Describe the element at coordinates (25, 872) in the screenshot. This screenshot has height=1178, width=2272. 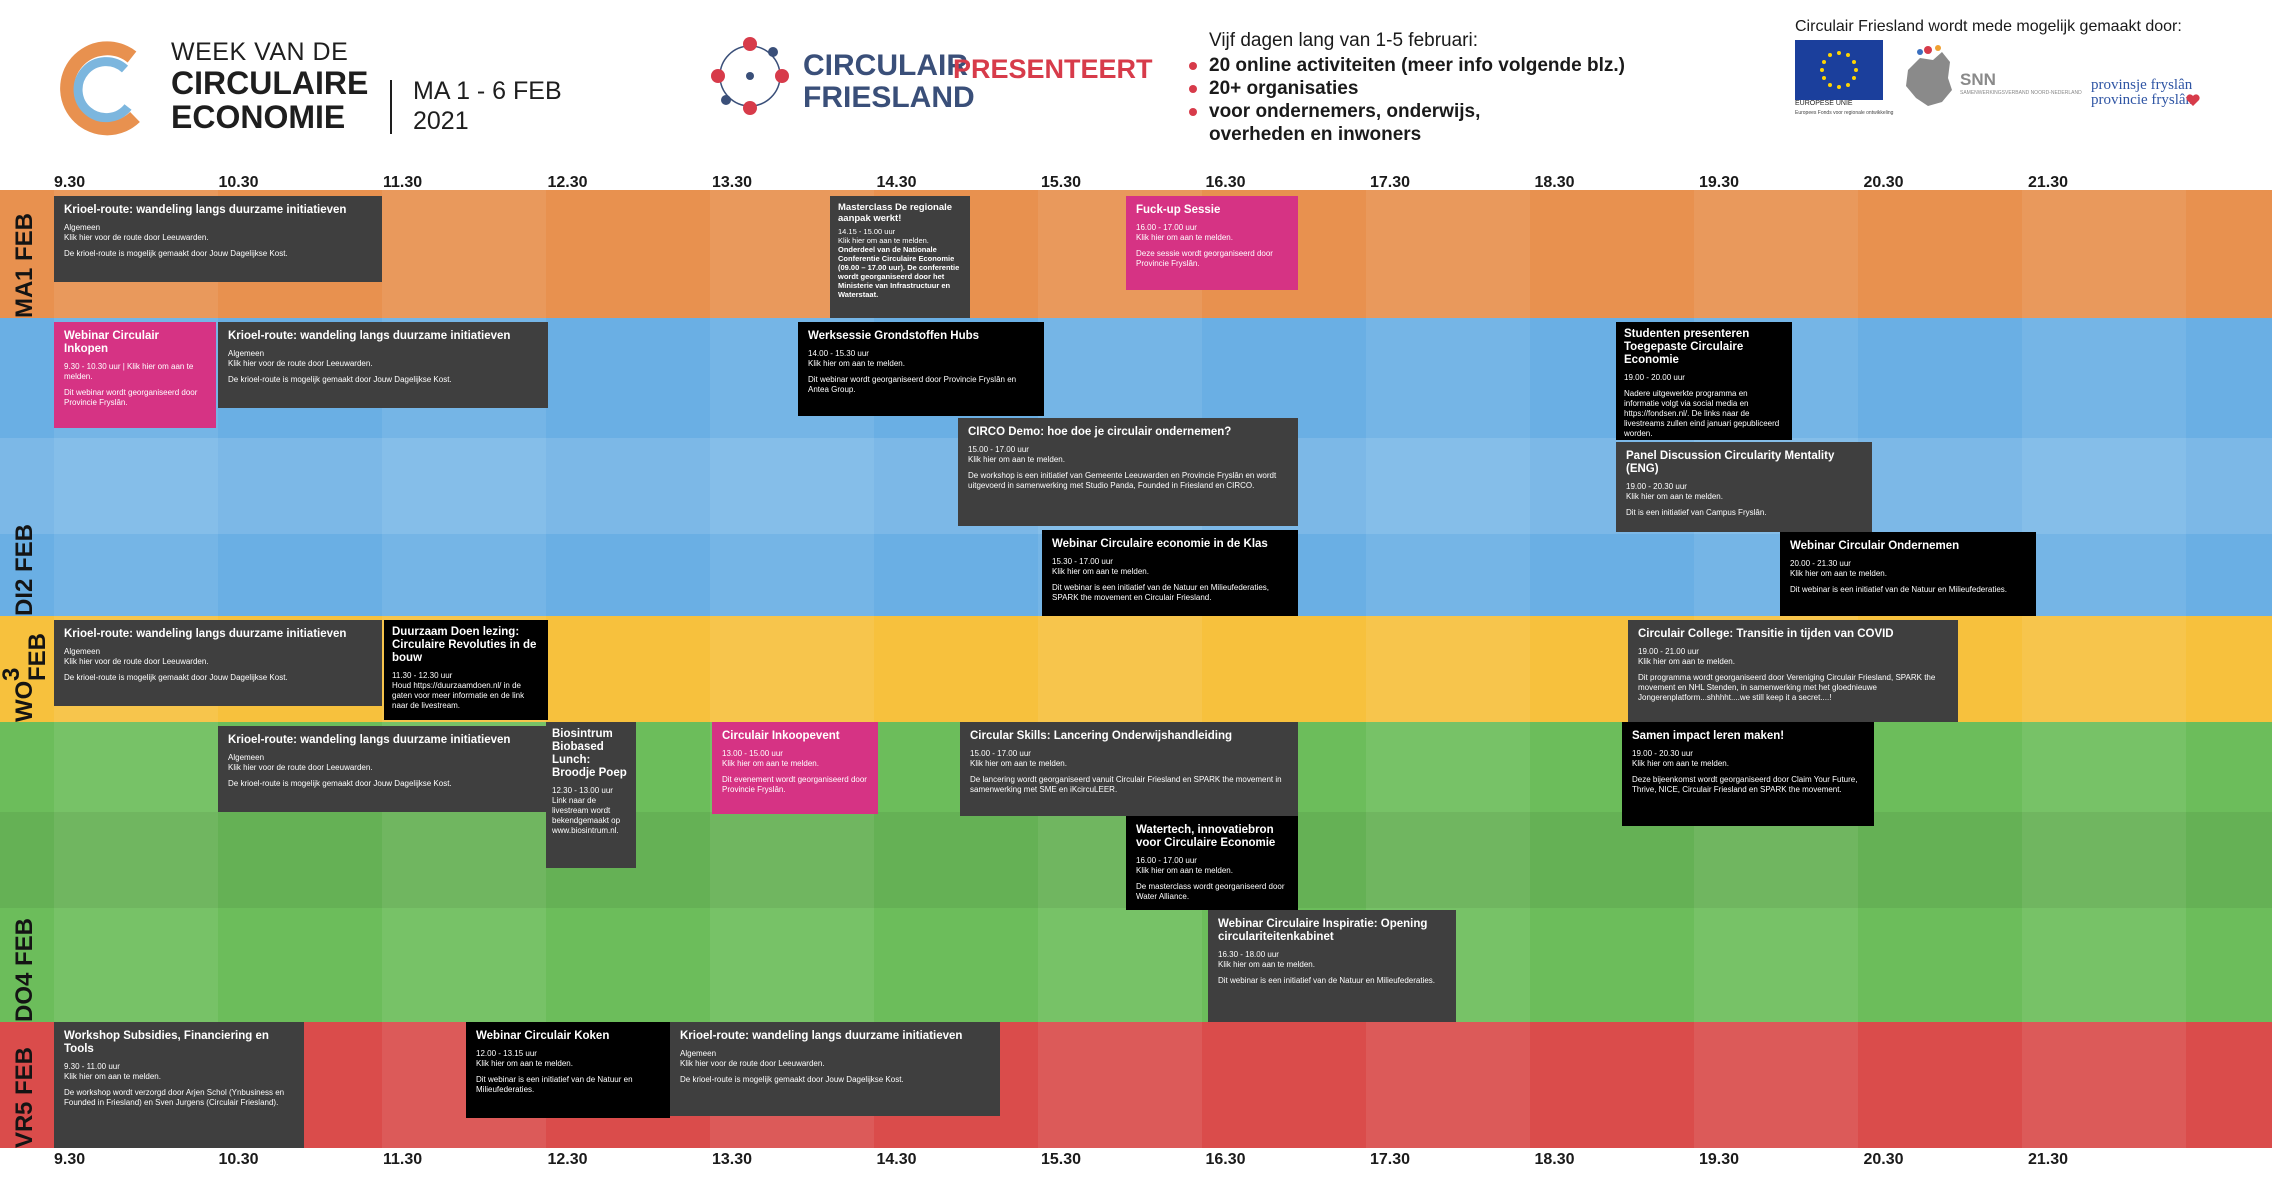
I see `day-label-thursday: DO 4 FEB` at that location.